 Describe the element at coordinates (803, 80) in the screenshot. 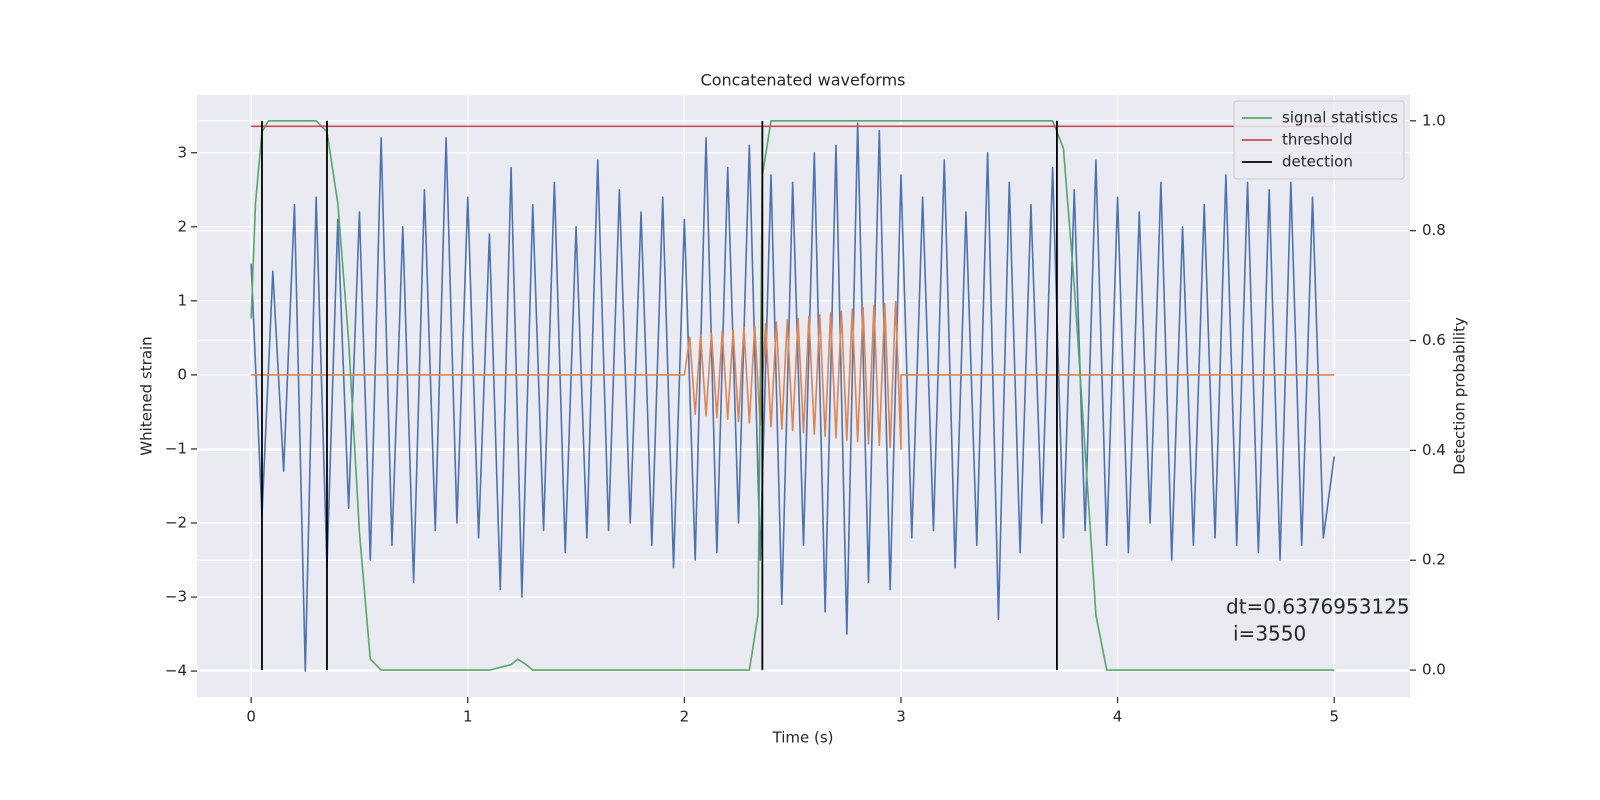

I see `chart-title: Concatenated waveforms` at that location.